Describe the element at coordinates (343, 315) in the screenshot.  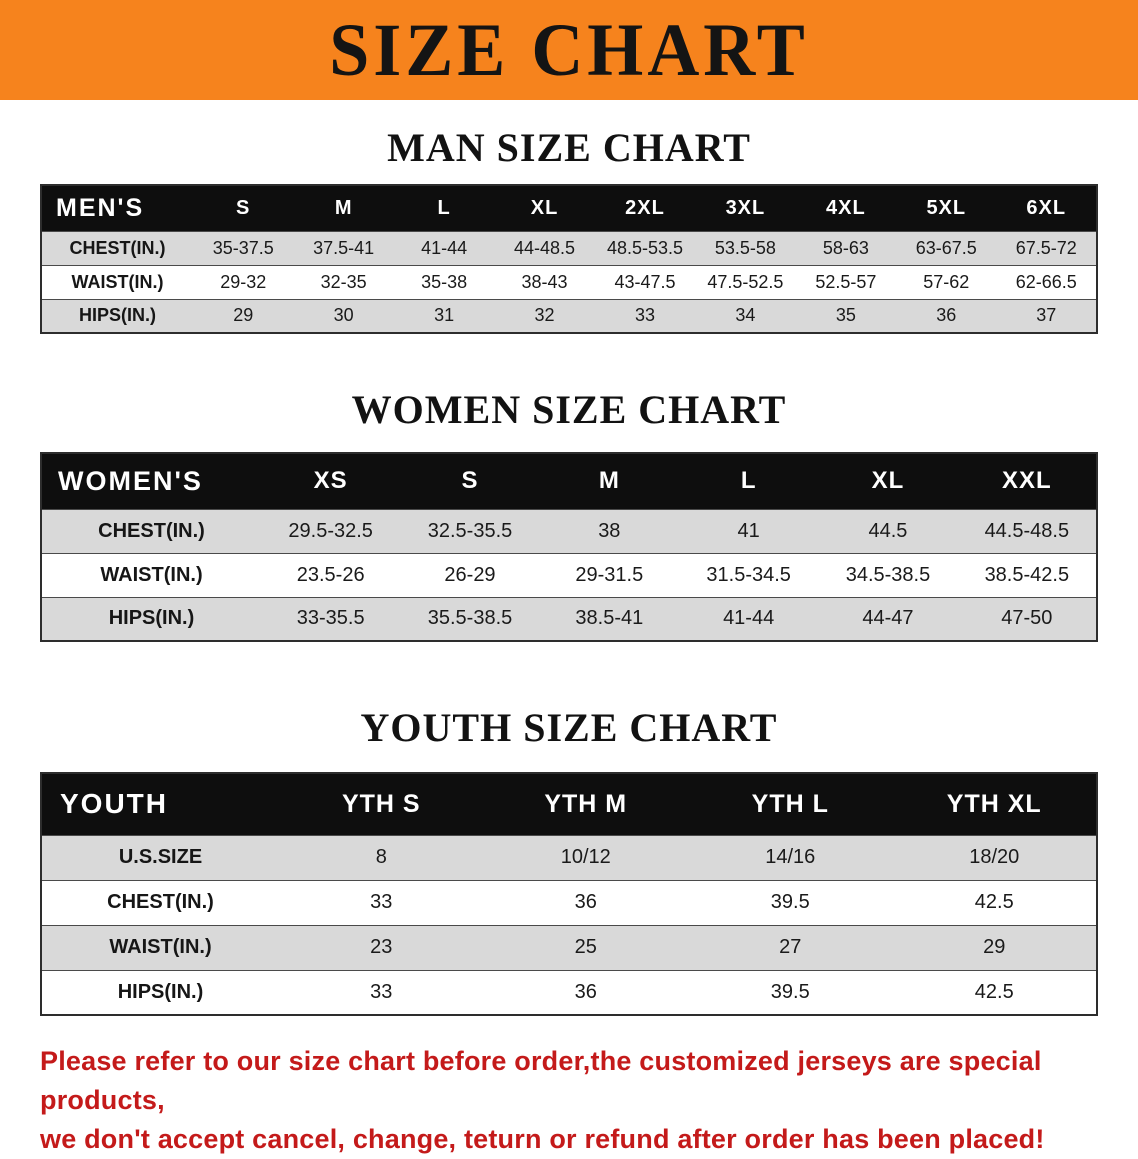
I see `size-value-cell: 30` at that location.